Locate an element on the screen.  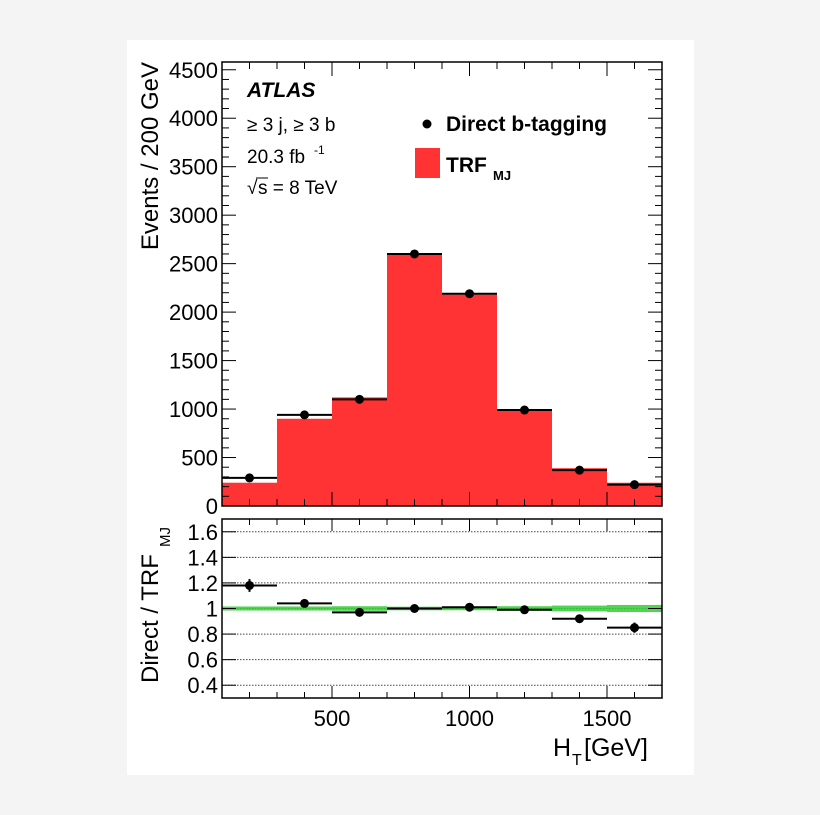
ratio-y-tick-label: 1 is located at coordinates (212, 609).